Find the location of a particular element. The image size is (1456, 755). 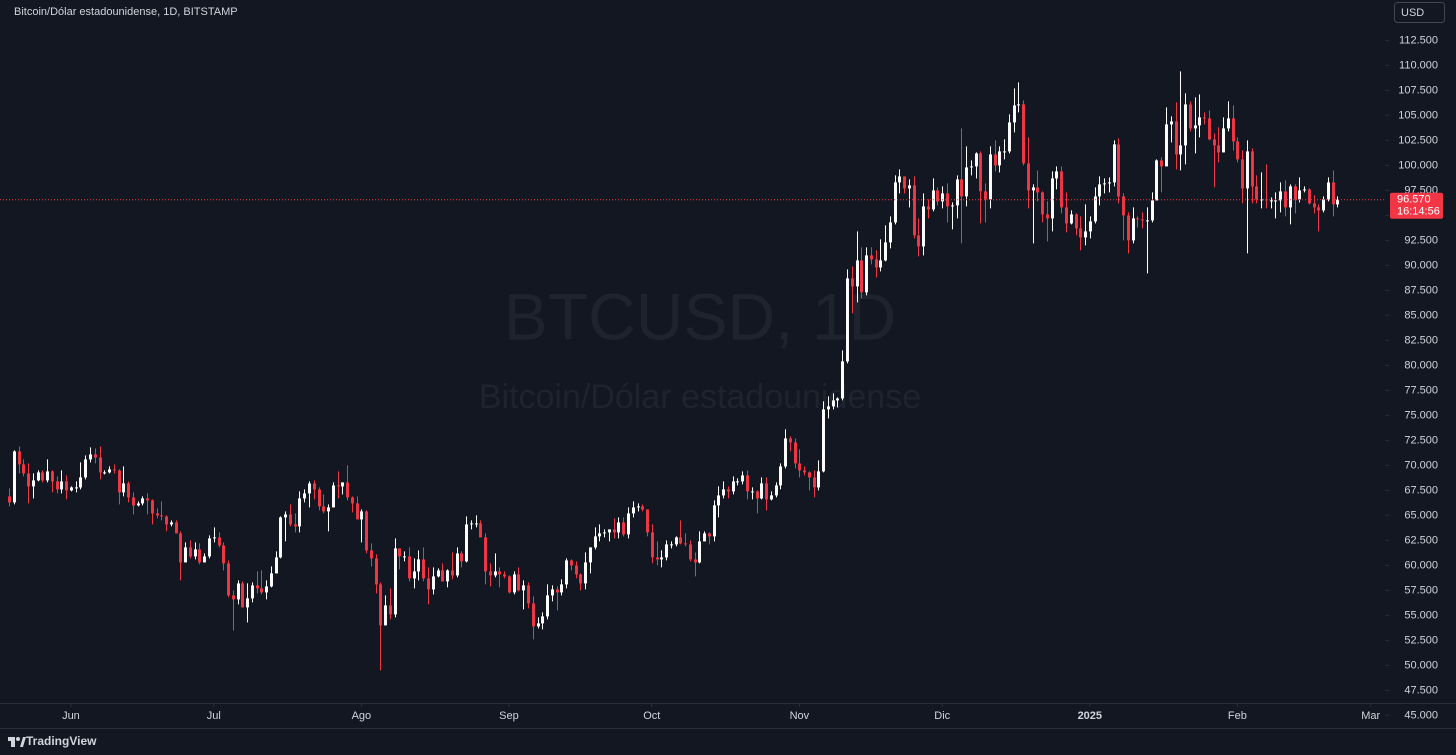

last-price-box is located at coordinates (1416, 205).